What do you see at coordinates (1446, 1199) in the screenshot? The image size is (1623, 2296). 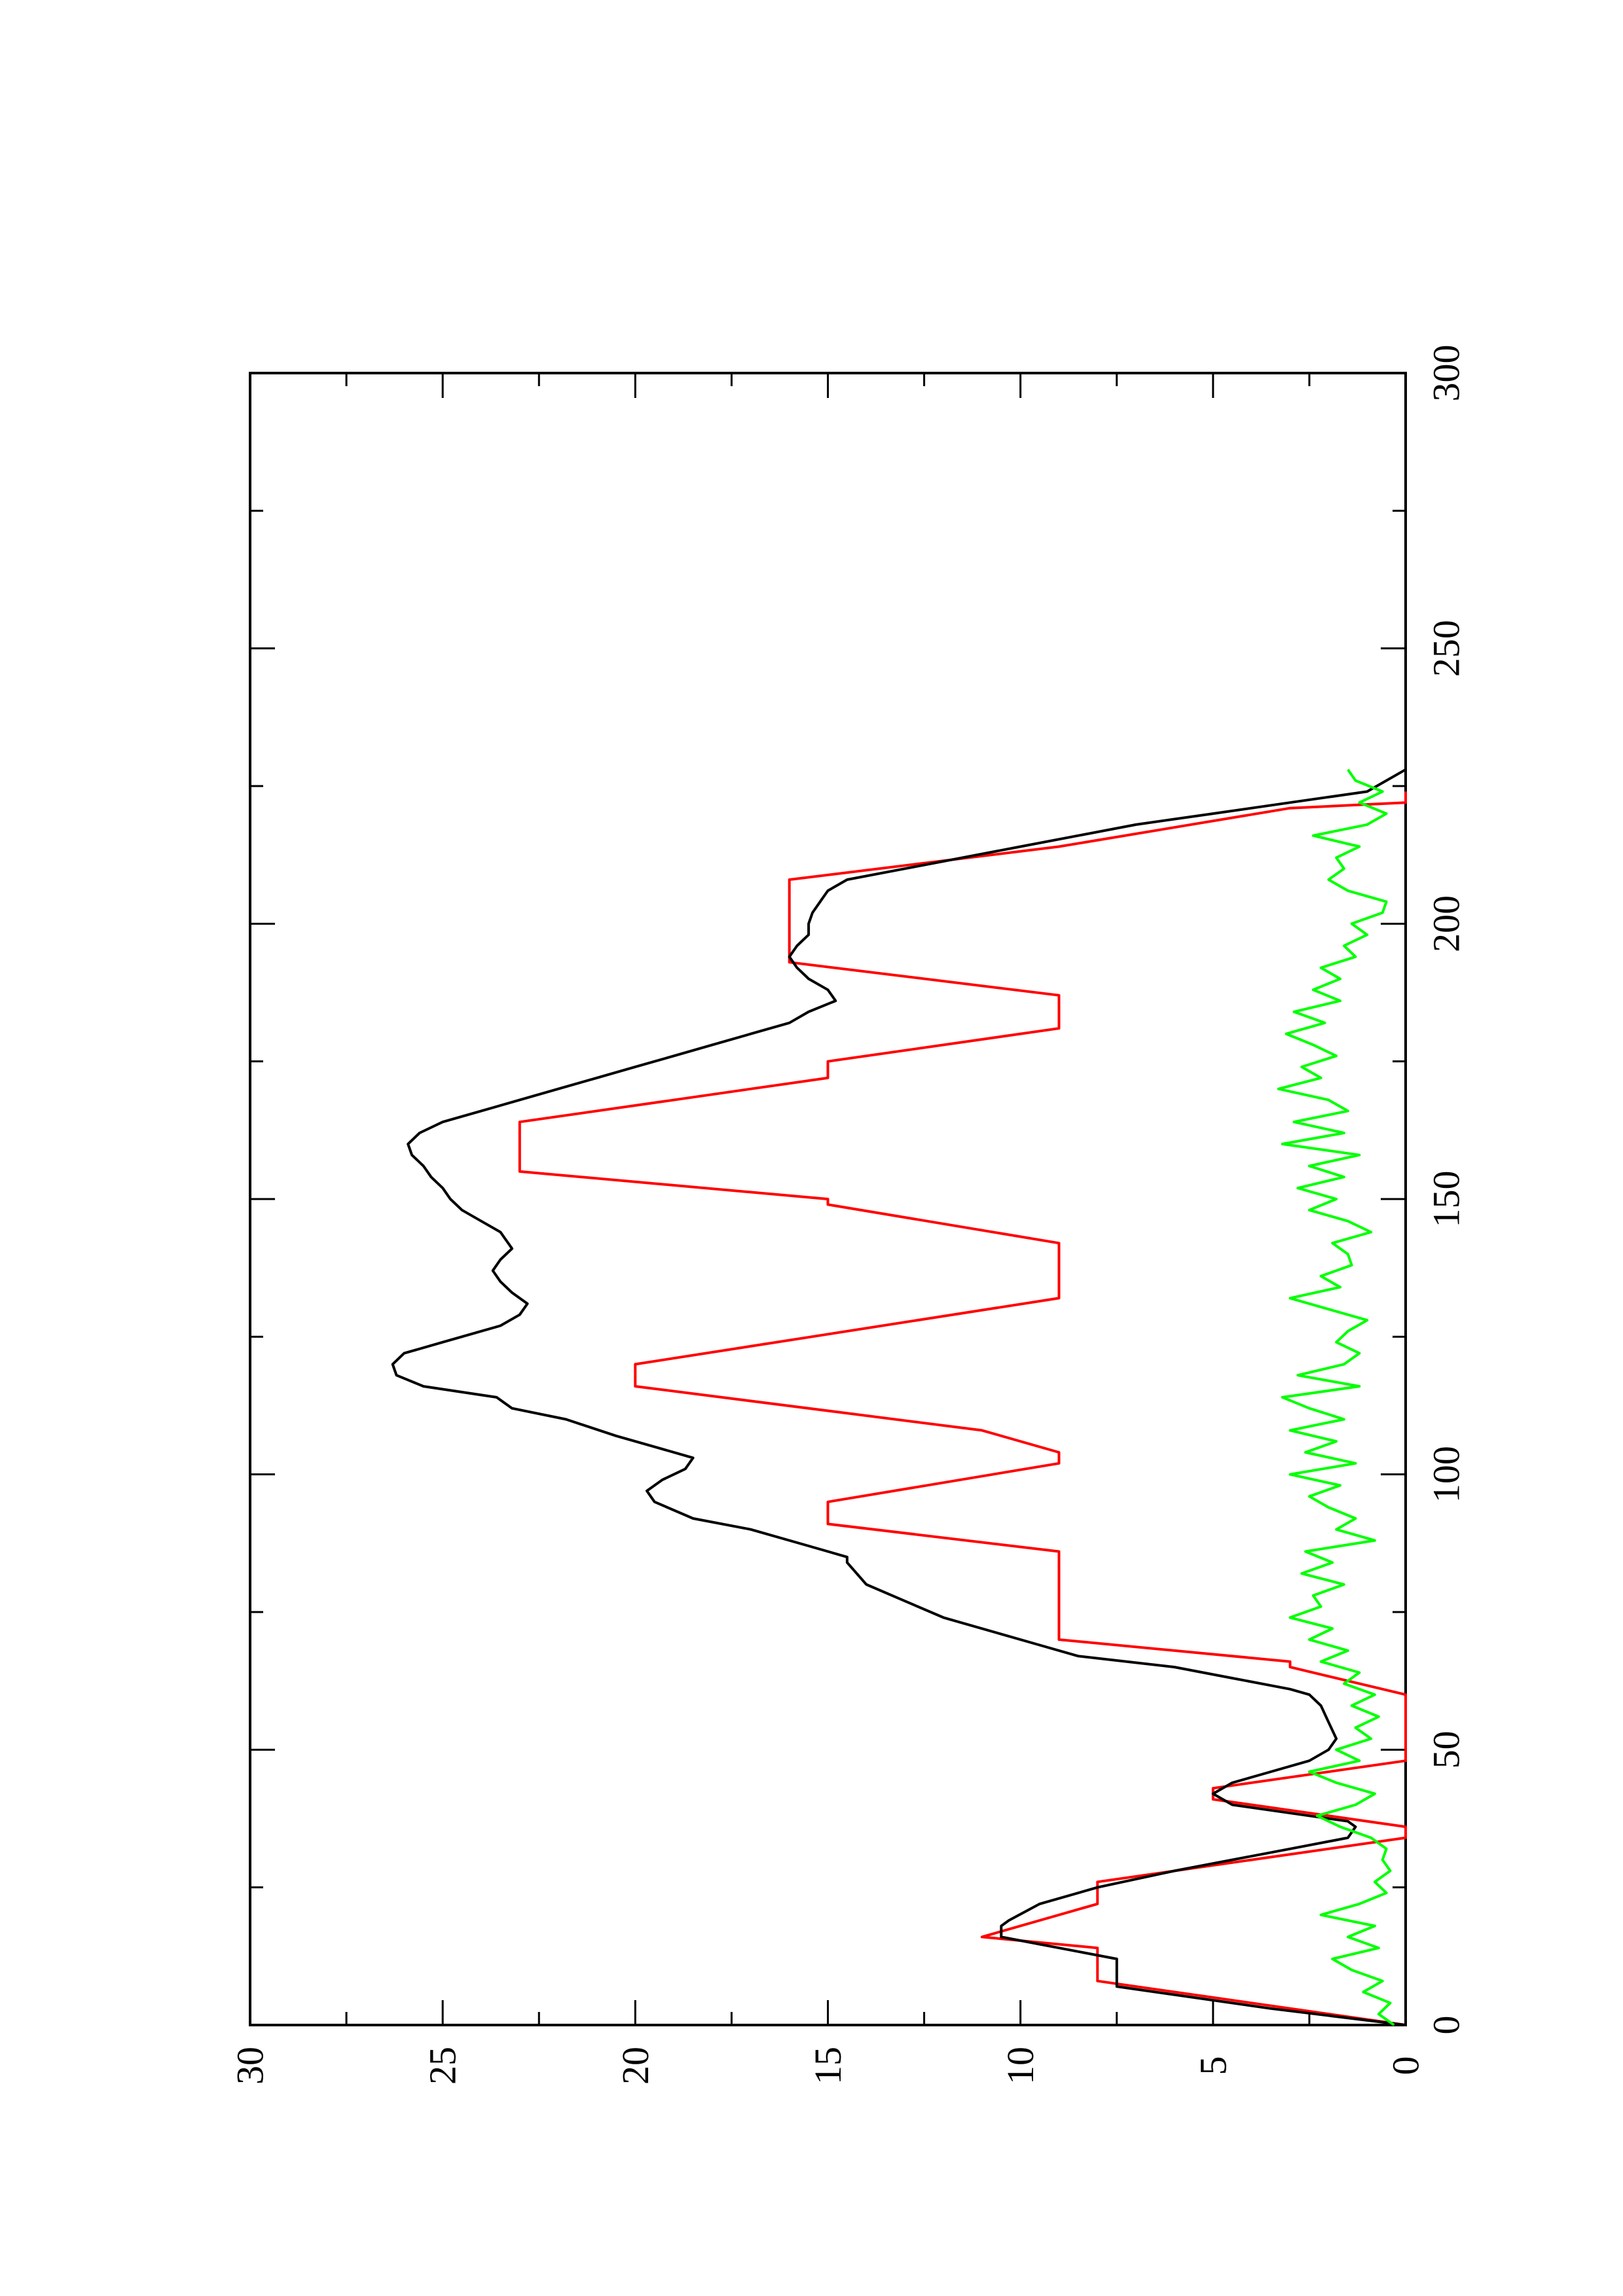 I see `x-tick-label: 150` at bounding box center [1446, 1199].